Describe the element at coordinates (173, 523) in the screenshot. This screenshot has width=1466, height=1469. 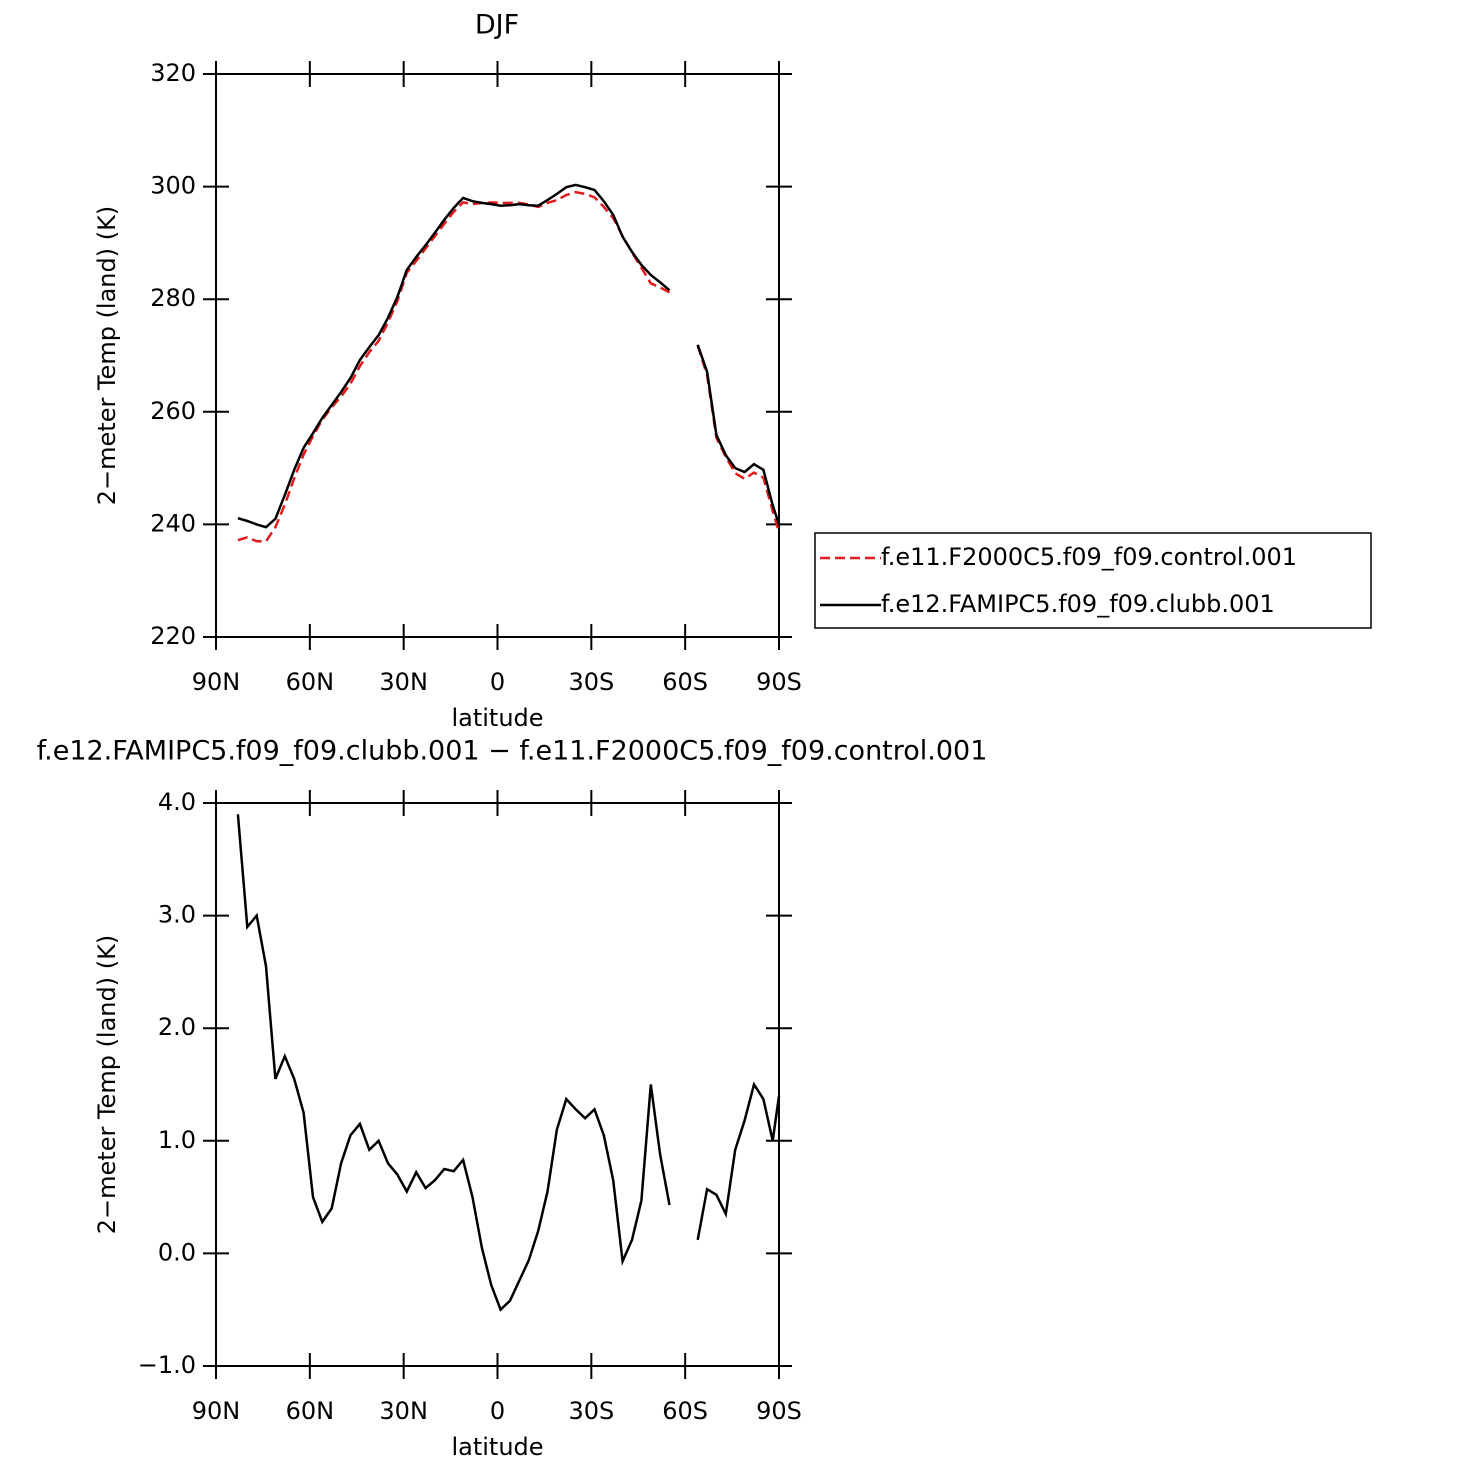
I see `y-tick-label: 240` at that location.